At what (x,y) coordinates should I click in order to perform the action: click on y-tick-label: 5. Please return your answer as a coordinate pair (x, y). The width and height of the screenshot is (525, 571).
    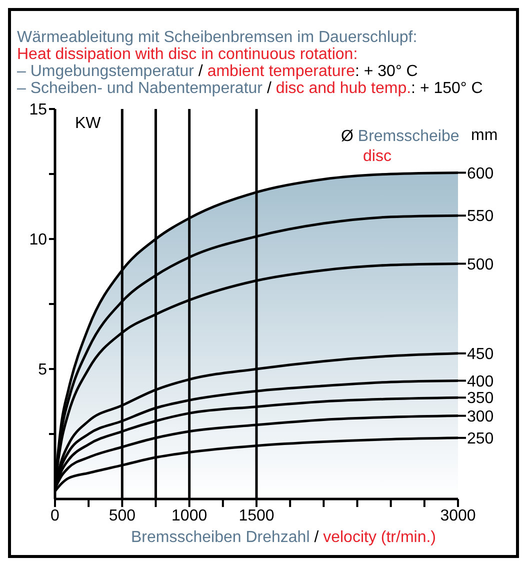
    Looking at the image, I should click on (43, 370).